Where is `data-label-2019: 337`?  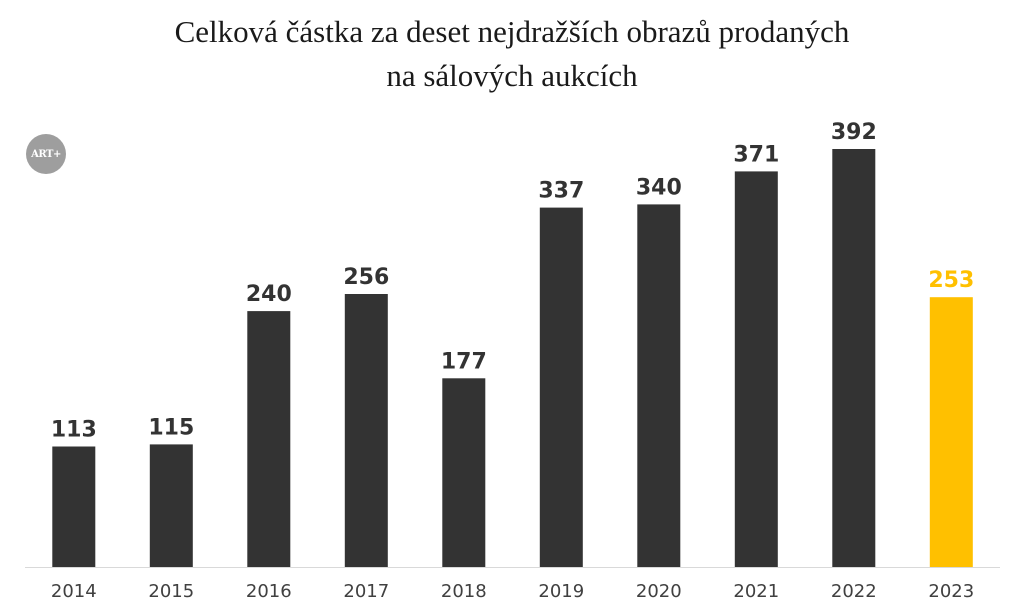
data-label-2019: 337 is located at coordinates (561, 191).